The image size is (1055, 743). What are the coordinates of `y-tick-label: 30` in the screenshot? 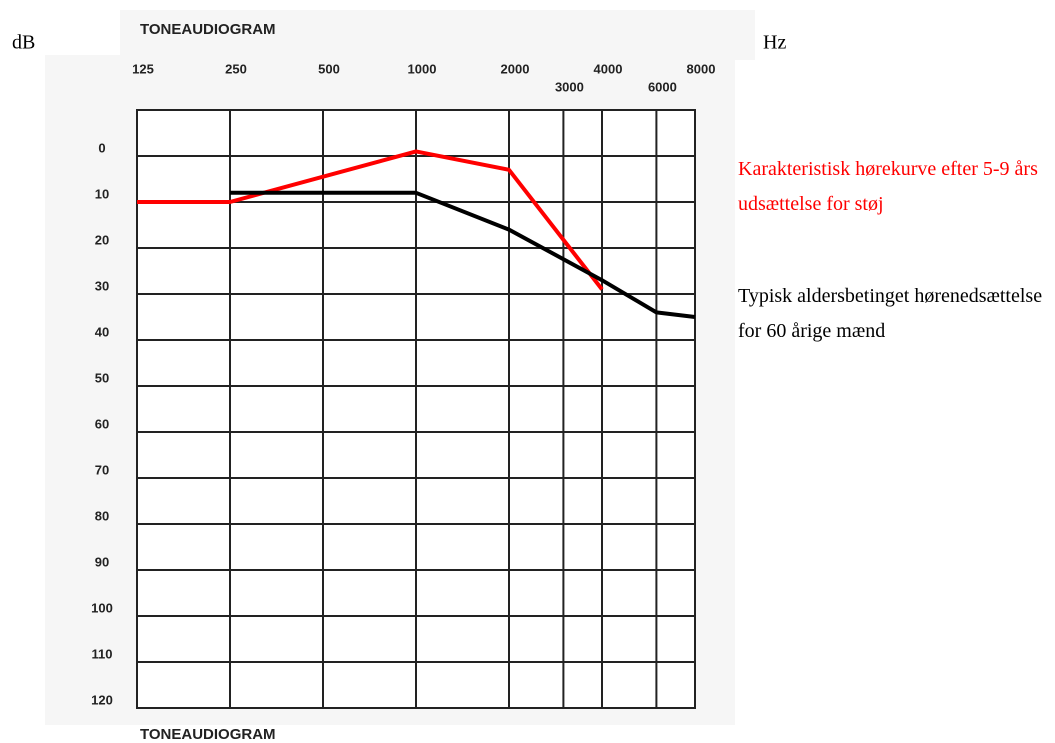 It's located at (102, 285).